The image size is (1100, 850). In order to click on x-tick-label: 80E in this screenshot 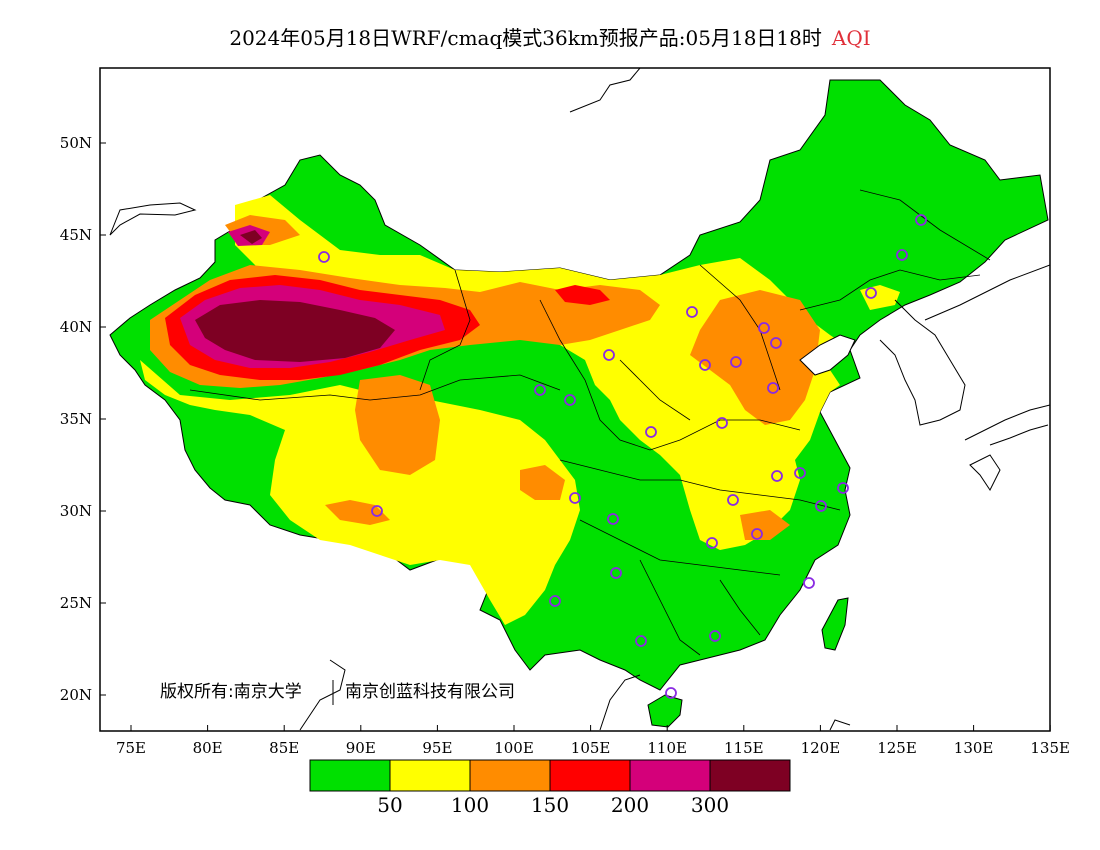, I will do `click(208, 748)`.